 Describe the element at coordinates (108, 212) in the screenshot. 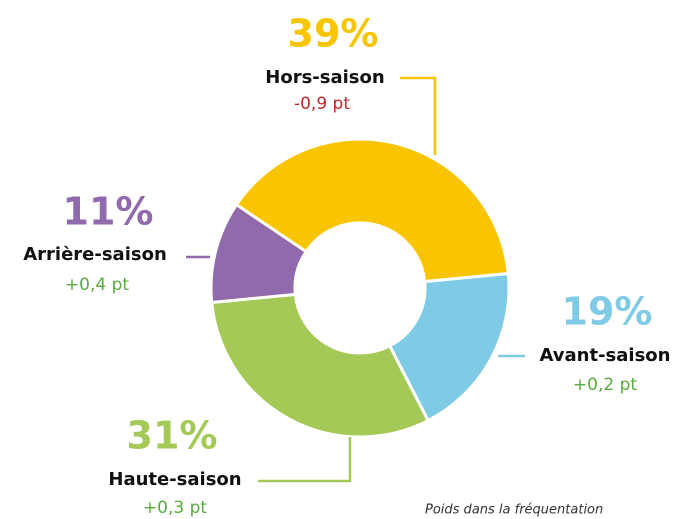

I see `value-label: 11%` at that location.